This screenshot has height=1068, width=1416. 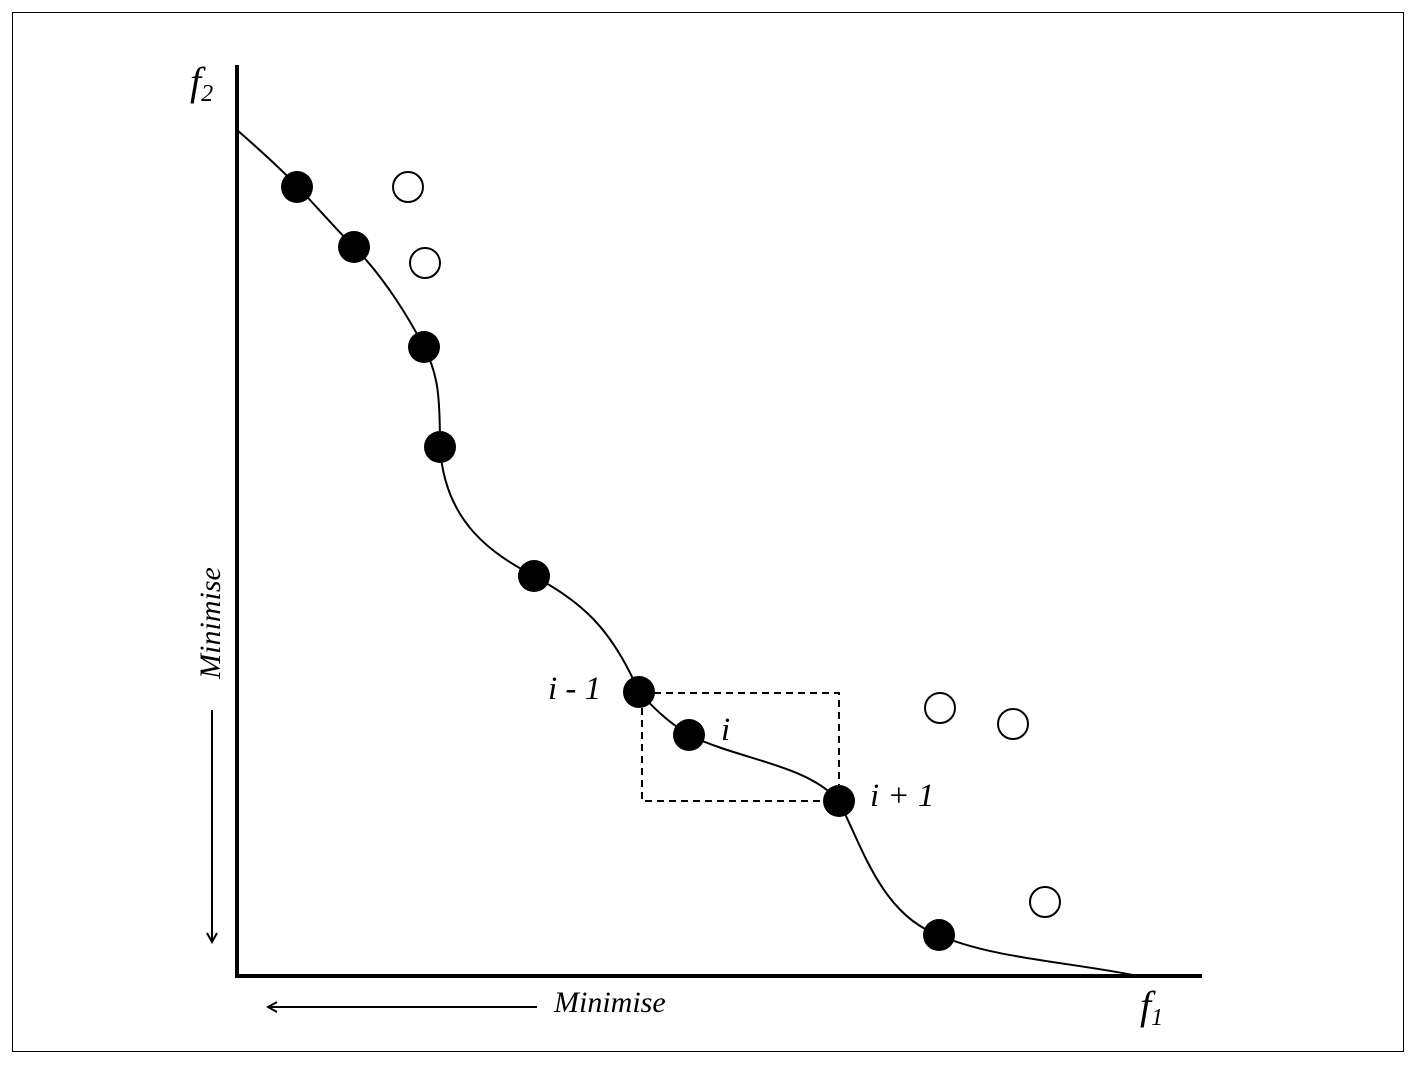 What do you see at coordinates (689, 735) in the screenshot?
I see `front-point-i` at bounding box center [689, 735].